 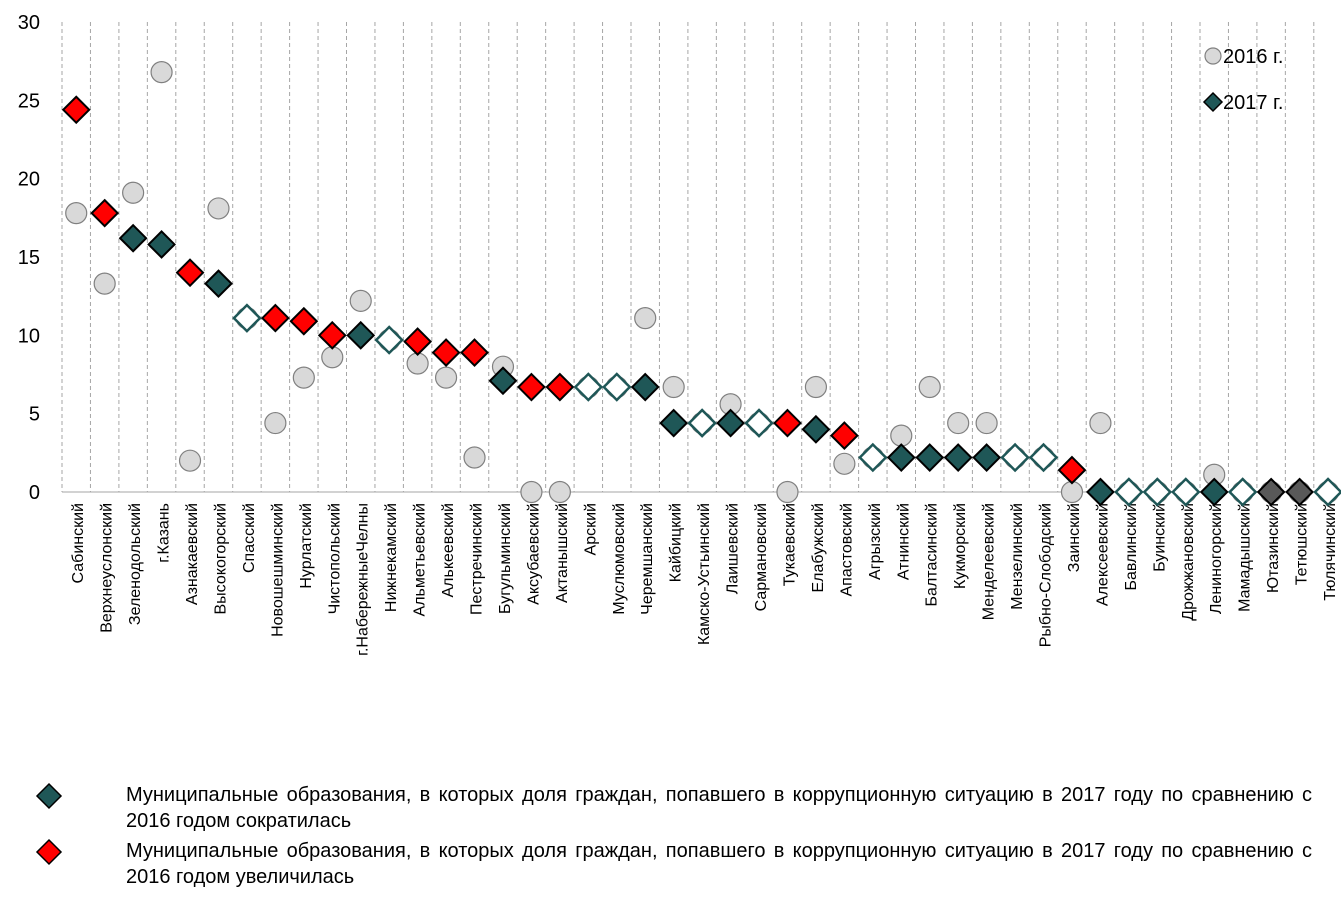 I want to click on x-tick-label: Азнакаевский, so click(x=192, y=554).